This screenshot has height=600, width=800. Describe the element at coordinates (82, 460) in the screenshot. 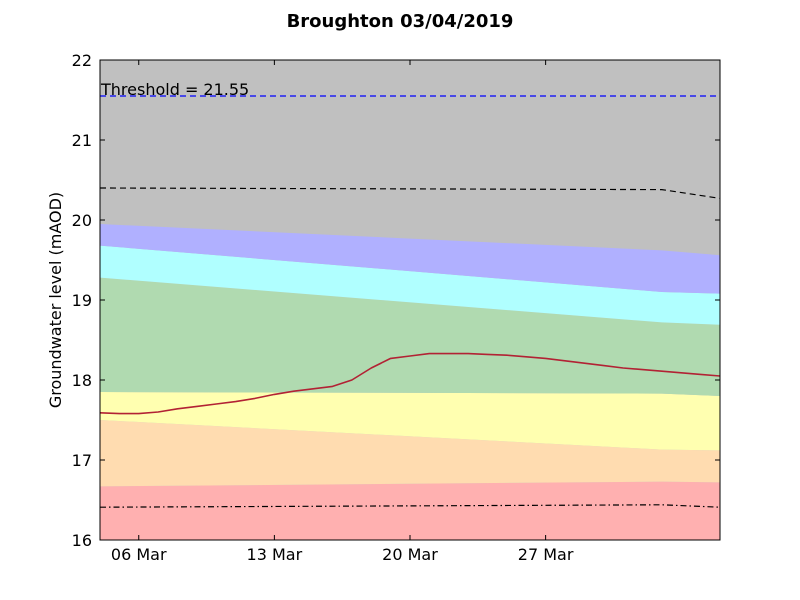

I see `y-tick-label-17: 17` at that location.